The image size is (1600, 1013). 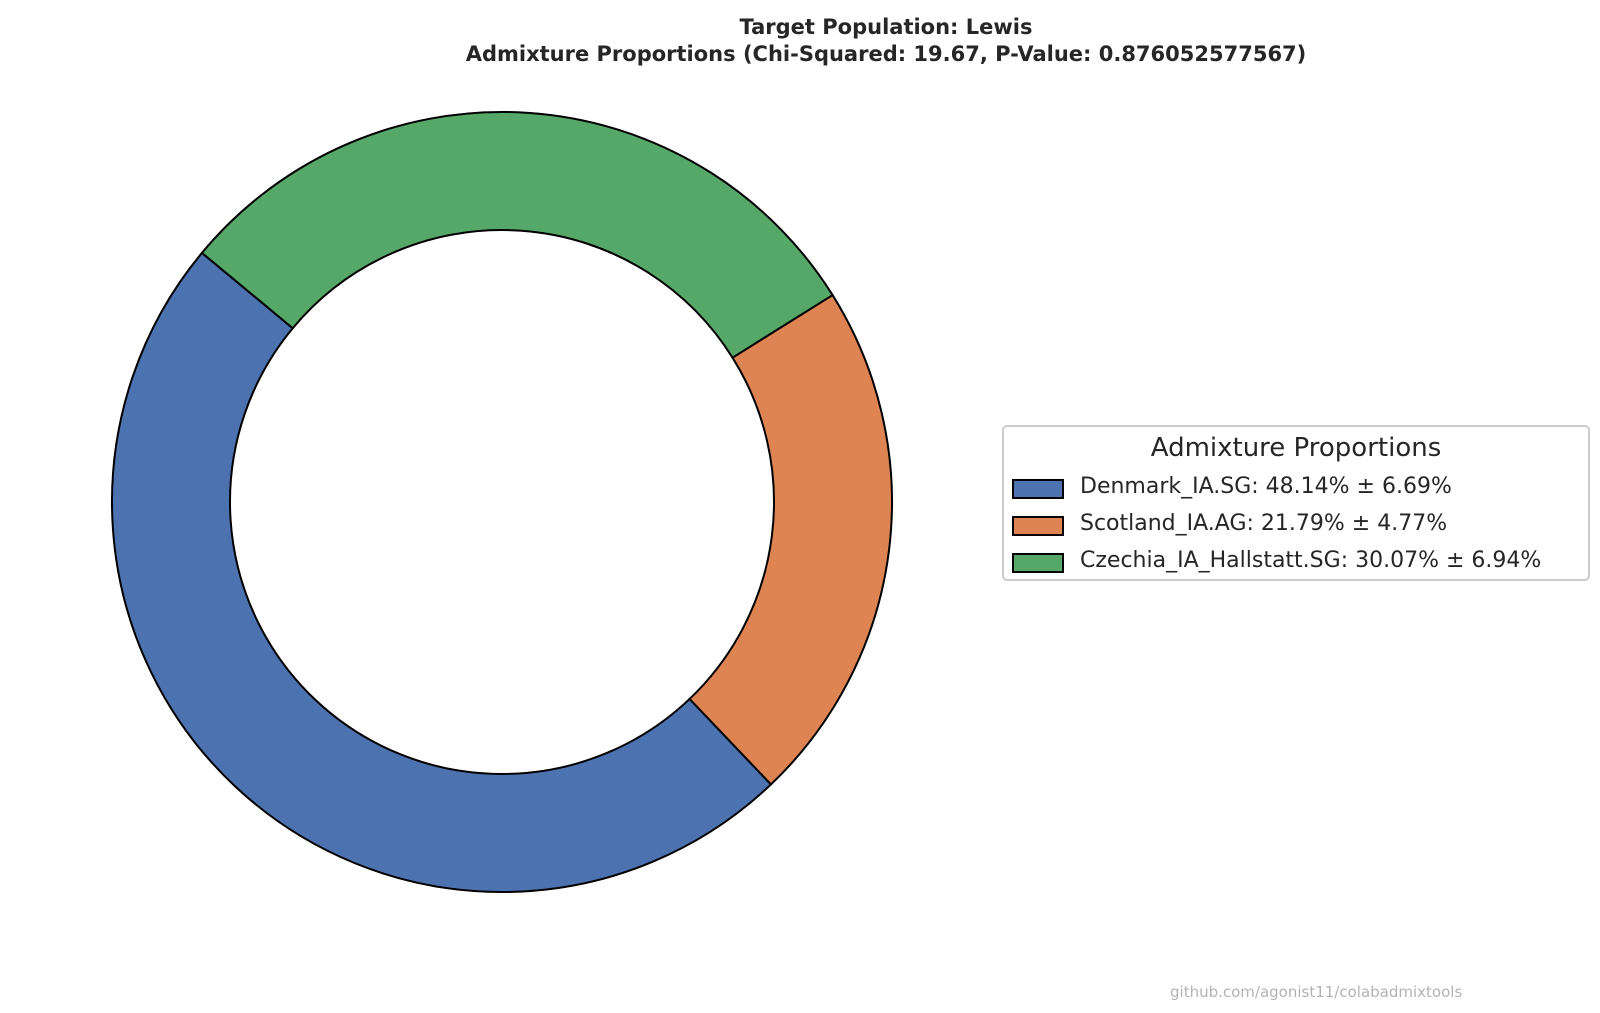 What do you see at coordinates (1316, 992) in the screenshot?
I see `watermark-text: github.com/agonist11/colabadmixtools` at bounding box center [1316, 992].